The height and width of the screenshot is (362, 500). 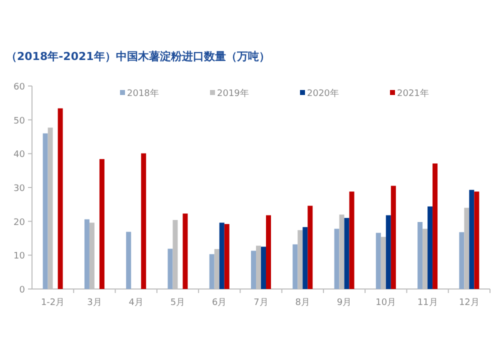 What do you see at coordinates (344, 303) in the screenshot?
I see `x-tick-label: 9月` at bounding box center [344, 303].